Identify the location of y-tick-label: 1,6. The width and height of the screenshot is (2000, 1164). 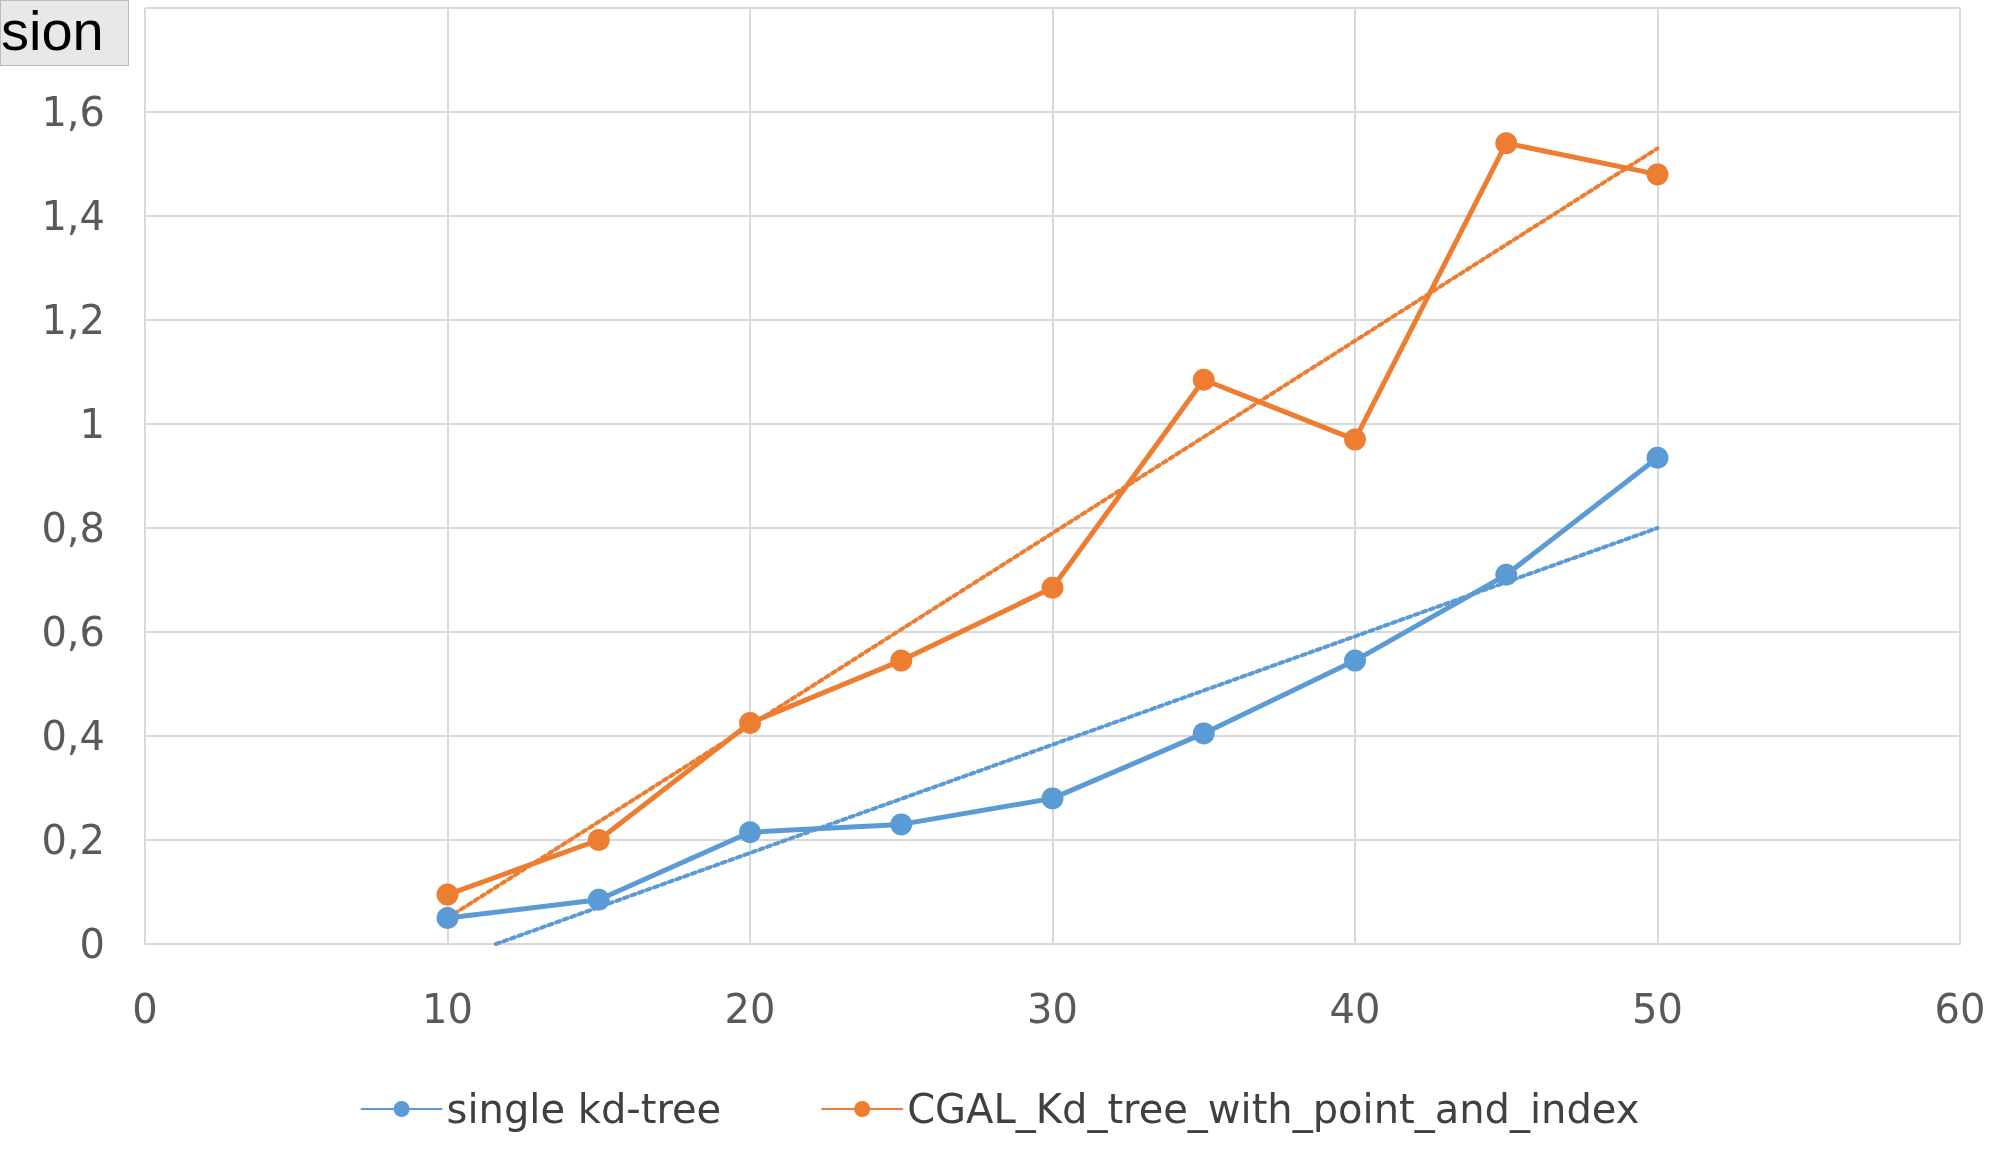
(73, 112).